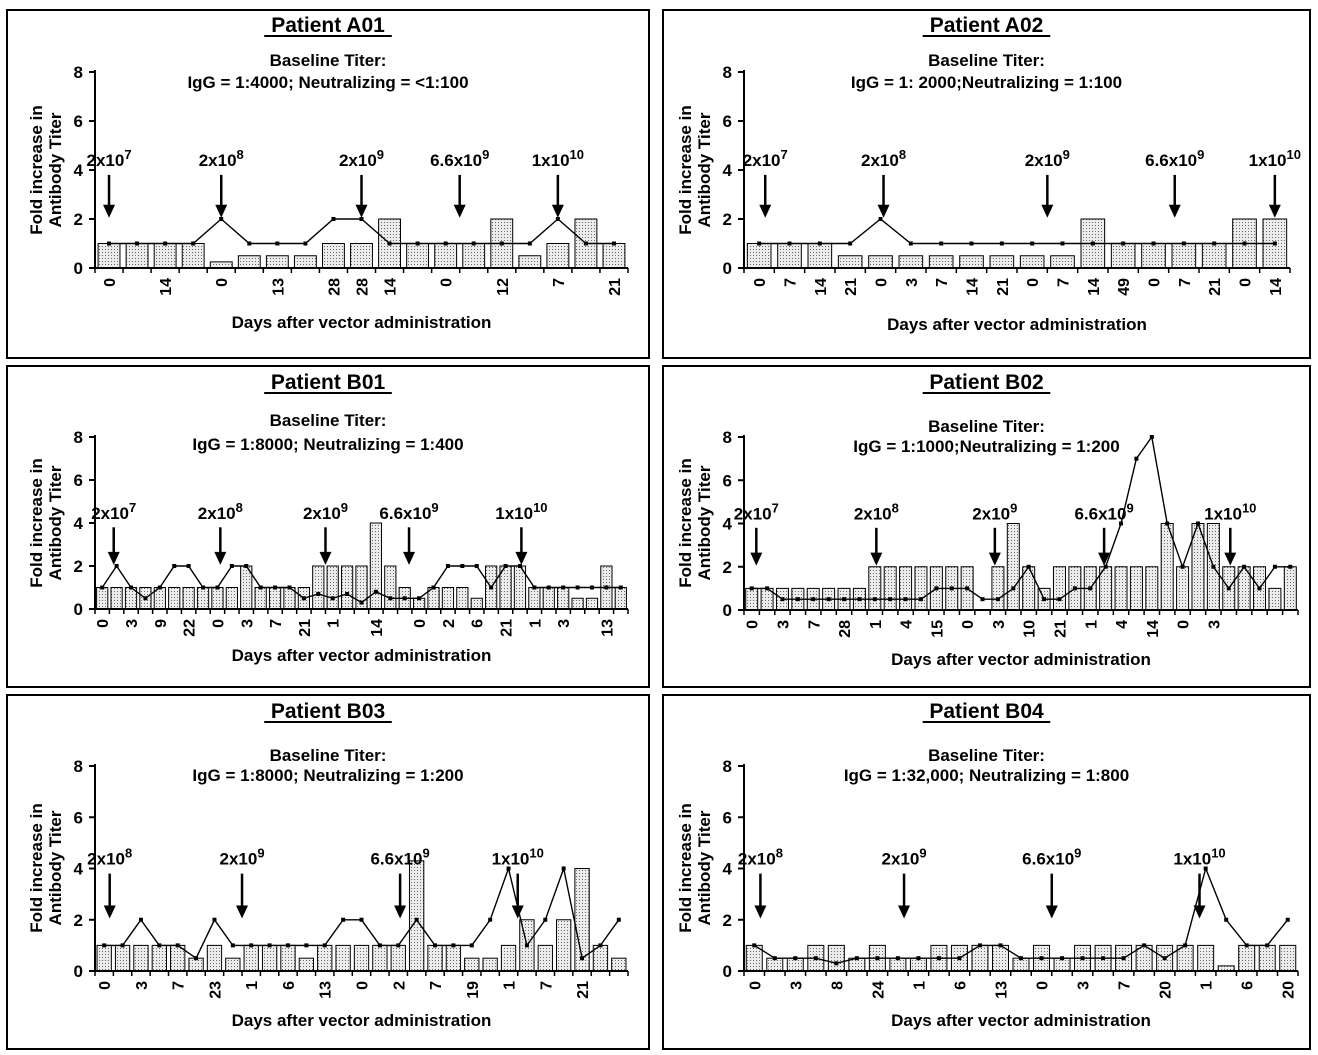 The image size is (1318, 1055). I want to click on chart-title: Patient B01, so click(328, 382).